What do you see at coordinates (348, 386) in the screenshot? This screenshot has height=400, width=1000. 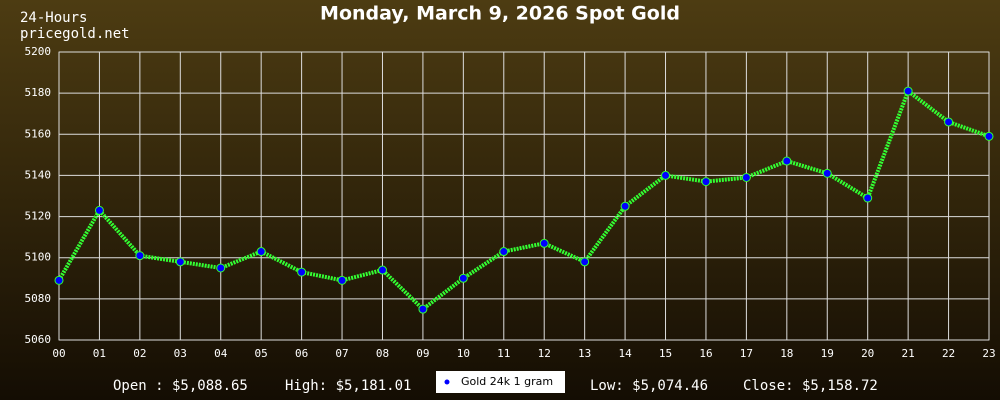 I see `footer-stat: High: $5,181.01` at bounding box center [348, 386].